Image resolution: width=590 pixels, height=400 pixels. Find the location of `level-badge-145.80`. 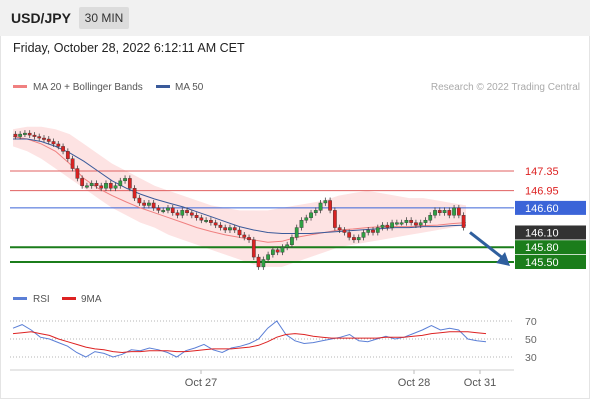

level-badge-145.80 is located at coordinates (550, 247).